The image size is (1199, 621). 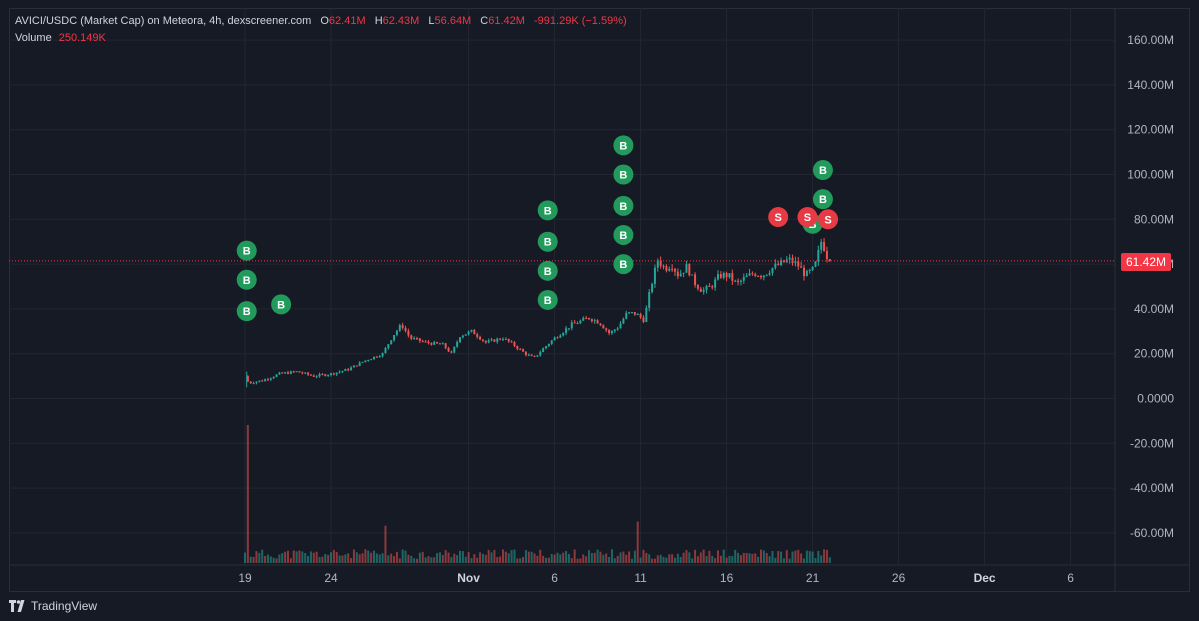 I want to click on close-value: 61.42M, so click(x=506, y=21).